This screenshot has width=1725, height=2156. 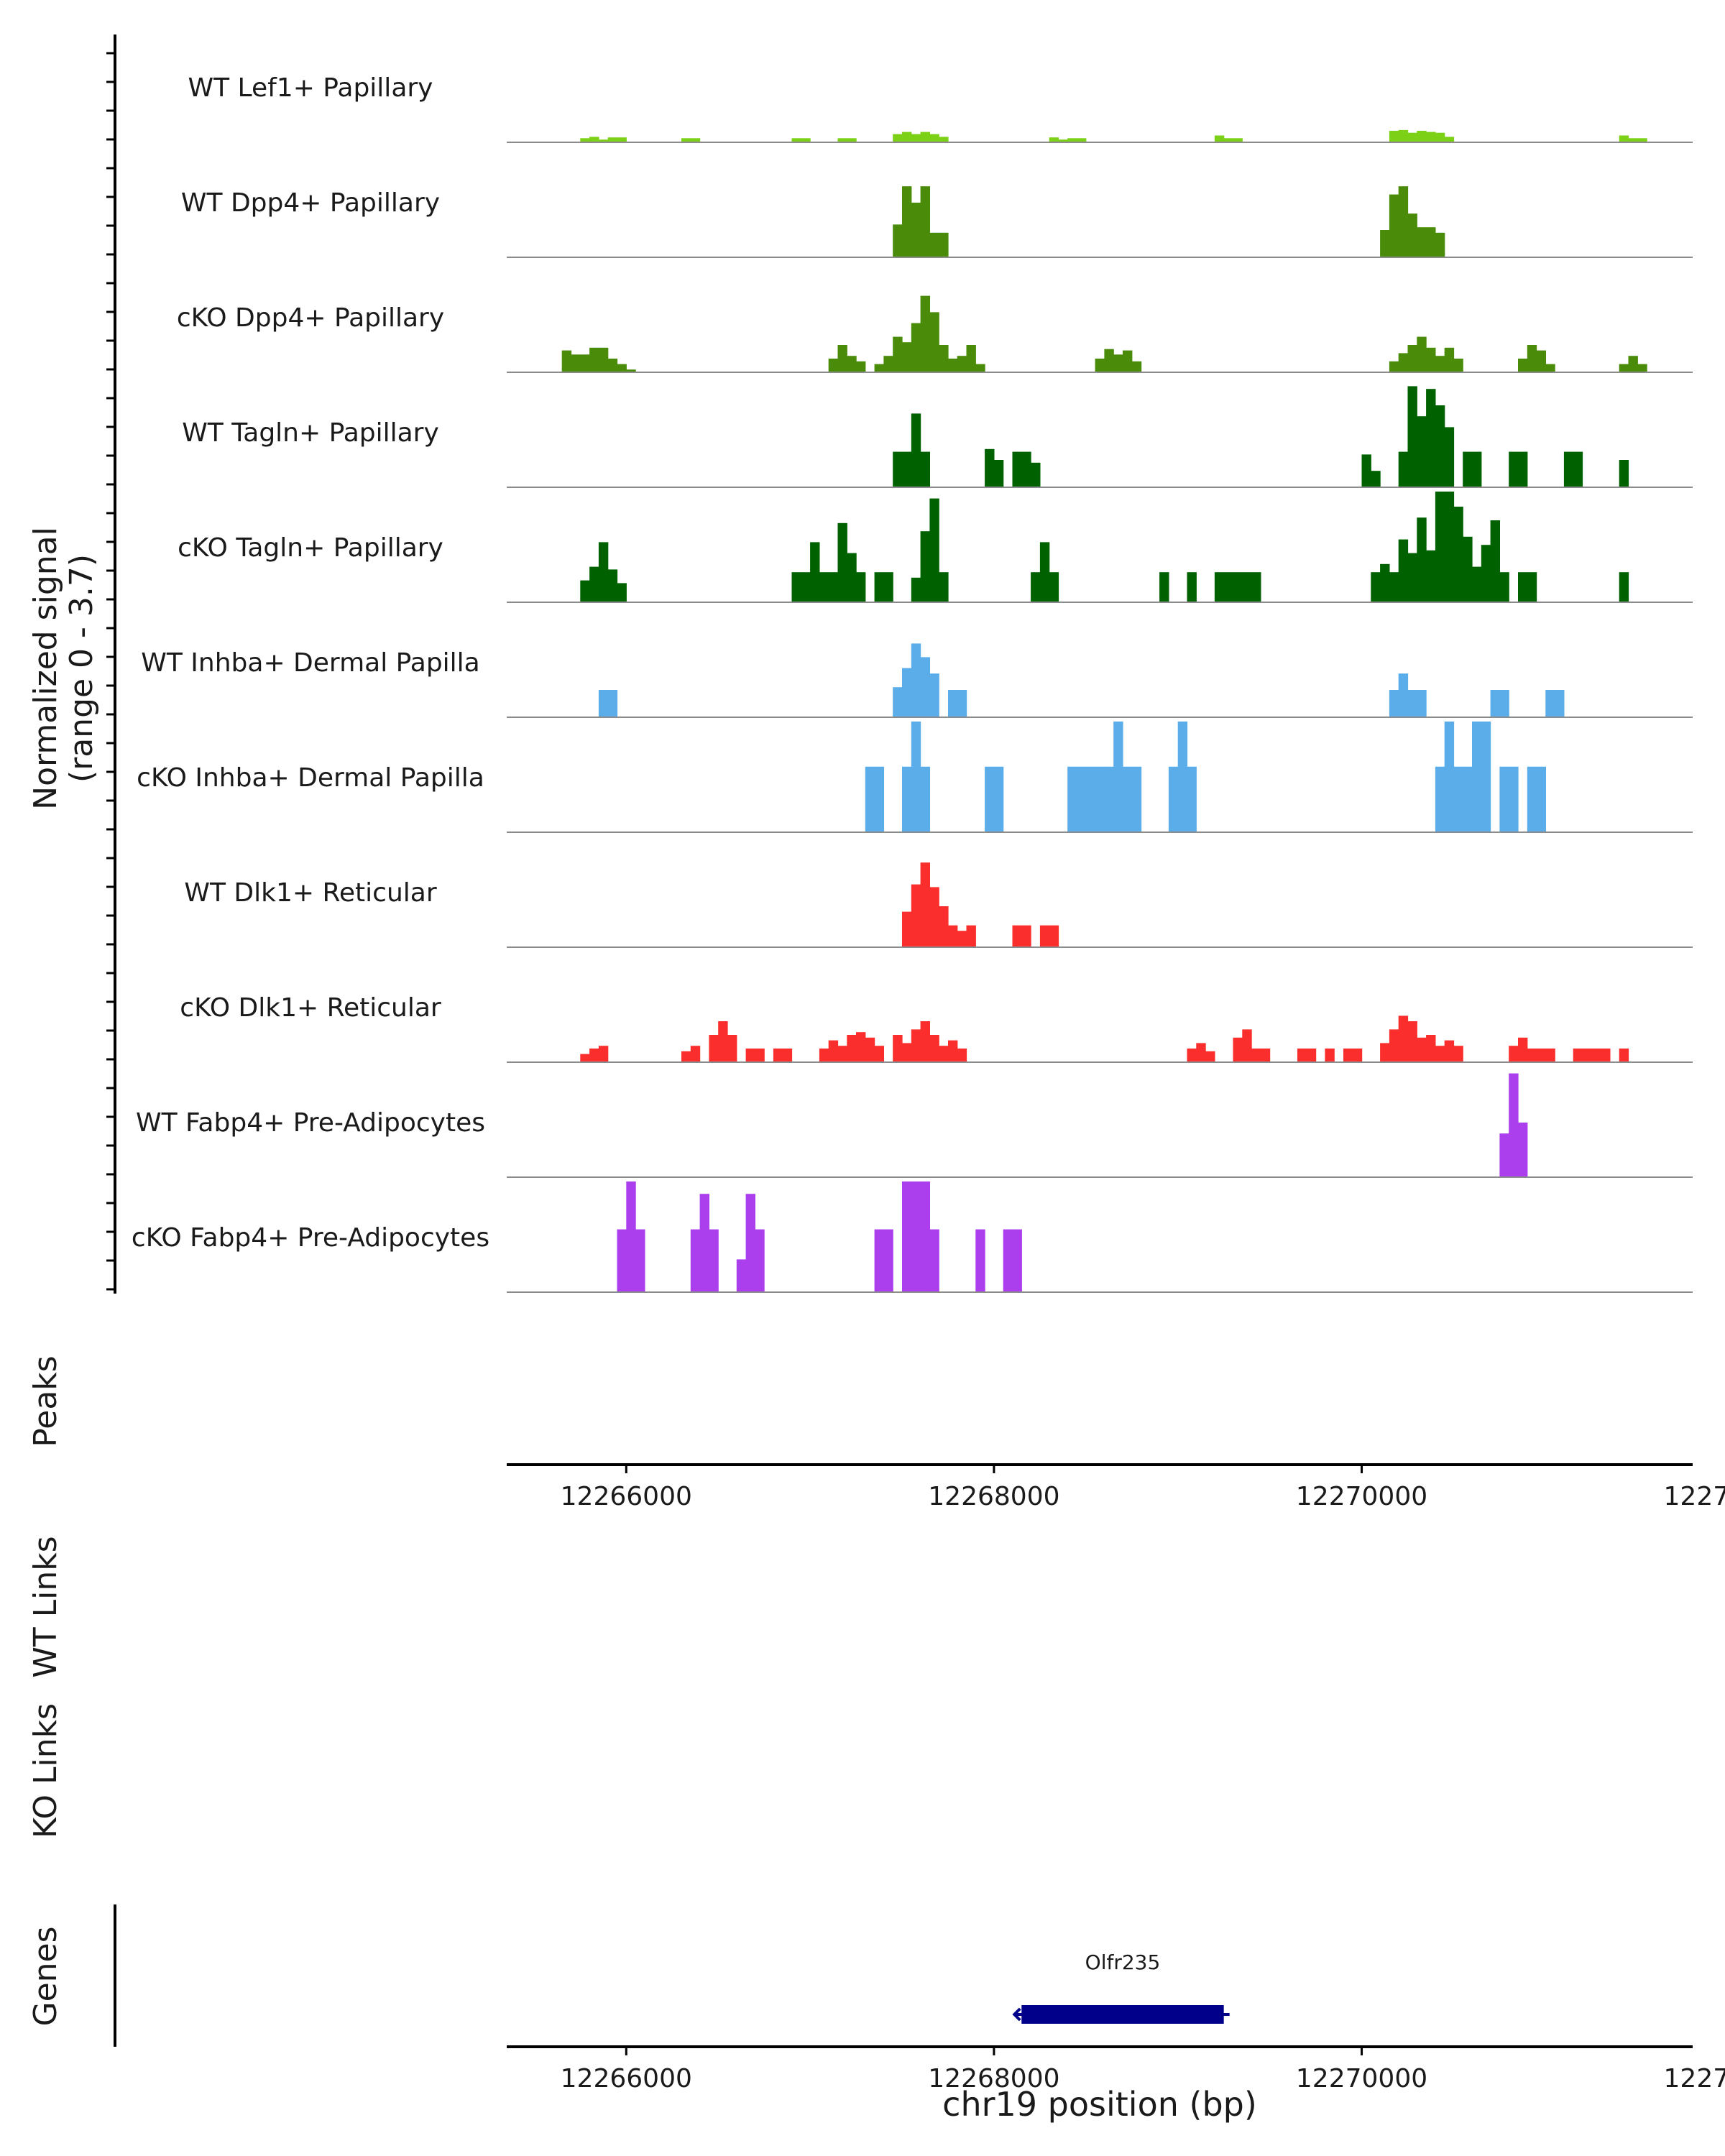 I want to click on wt-links-section-label: WT Links, so click(x=45, y=1606).